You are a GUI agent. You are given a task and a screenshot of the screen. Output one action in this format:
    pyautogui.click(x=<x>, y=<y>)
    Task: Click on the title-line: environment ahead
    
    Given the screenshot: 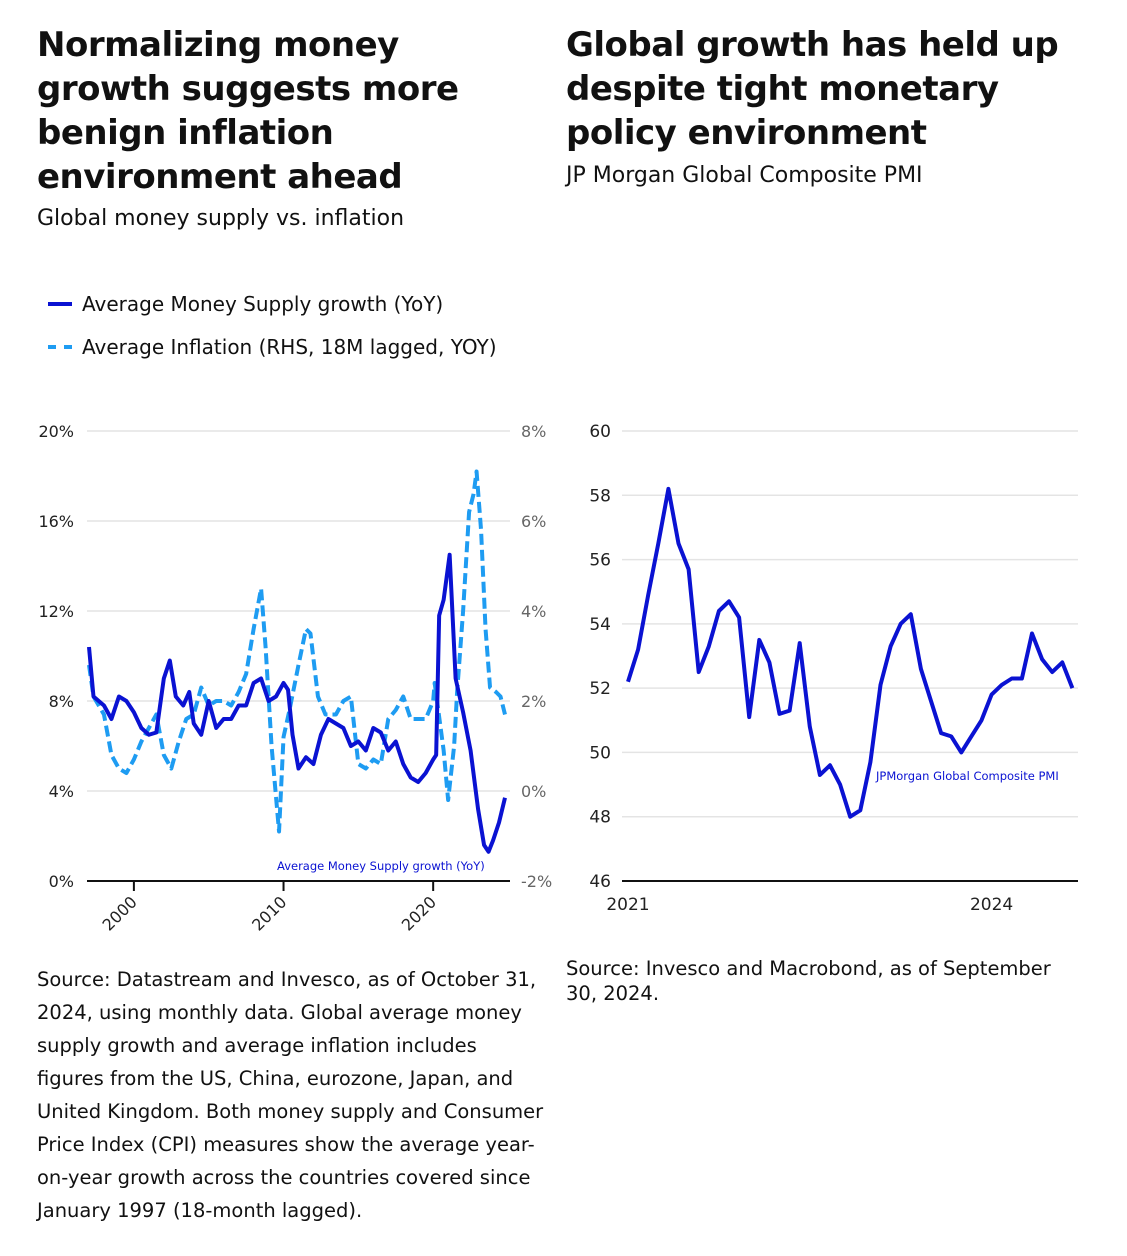 What is the action you would take?
    pyautogui.click(x=220, y=177)
    